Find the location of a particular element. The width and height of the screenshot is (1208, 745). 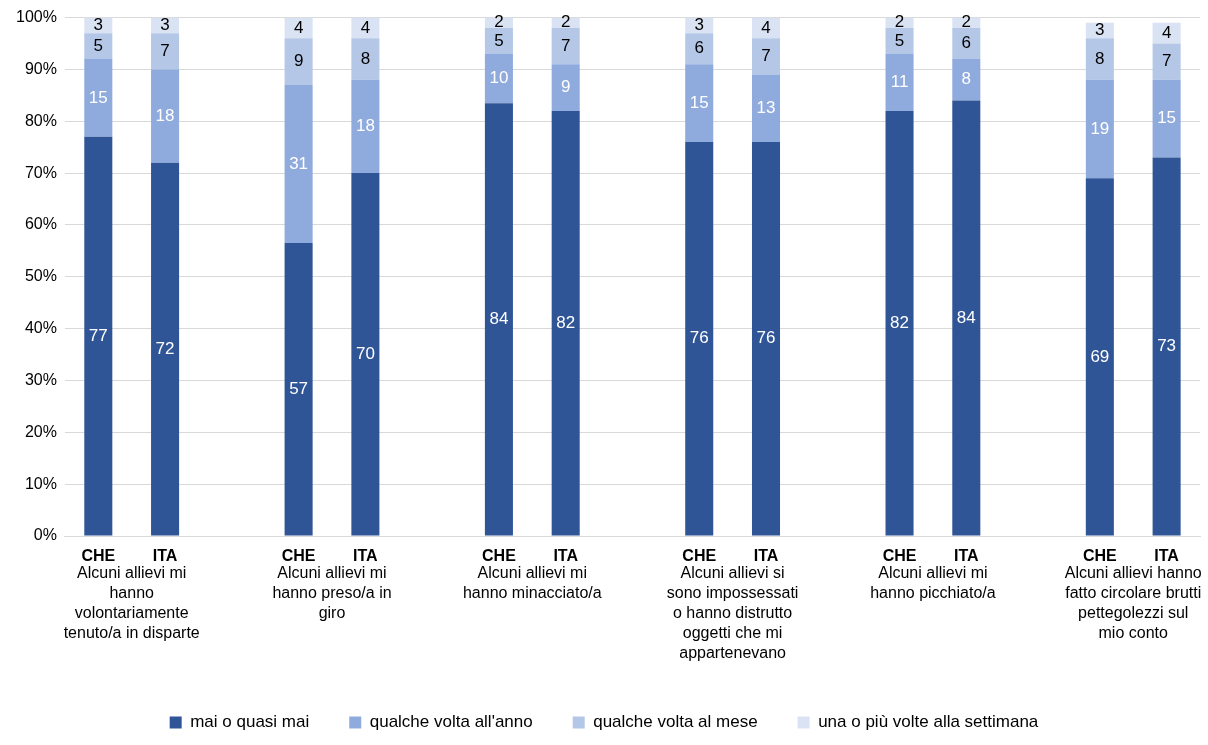

data-label: 77 is located at coordinates (98, 335).